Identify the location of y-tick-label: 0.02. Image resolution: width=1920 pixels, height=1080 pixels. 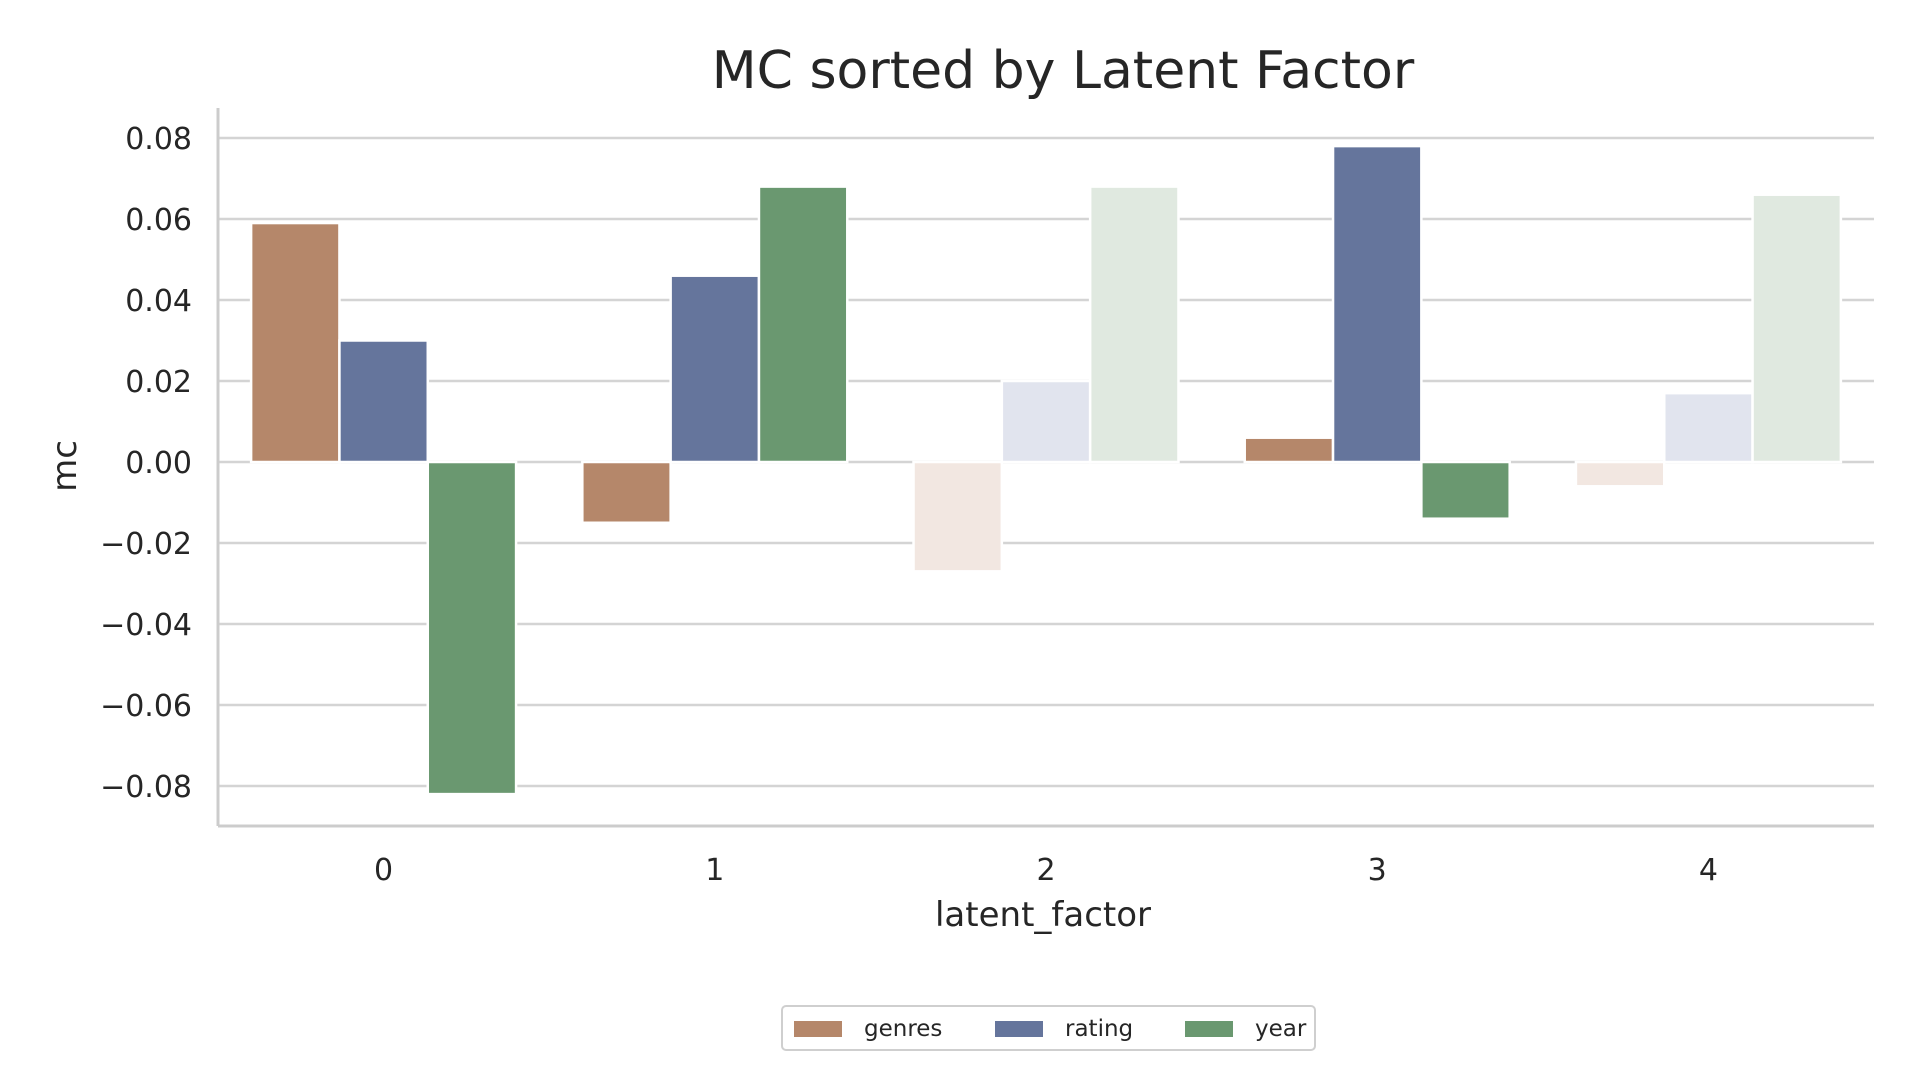
(158, 382).